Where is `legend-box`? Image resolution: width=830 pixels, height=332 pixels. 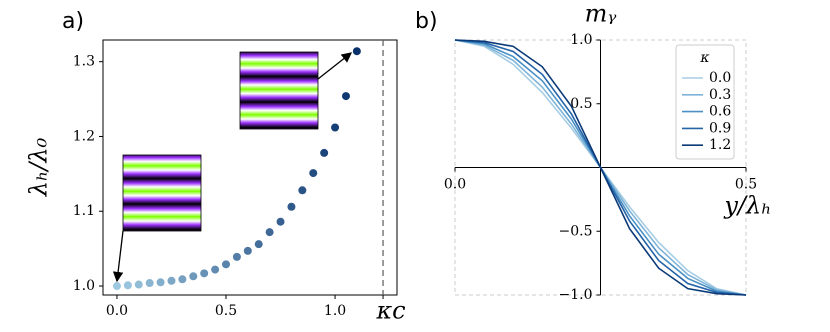
legend-box is located at coordinates (705, 102).